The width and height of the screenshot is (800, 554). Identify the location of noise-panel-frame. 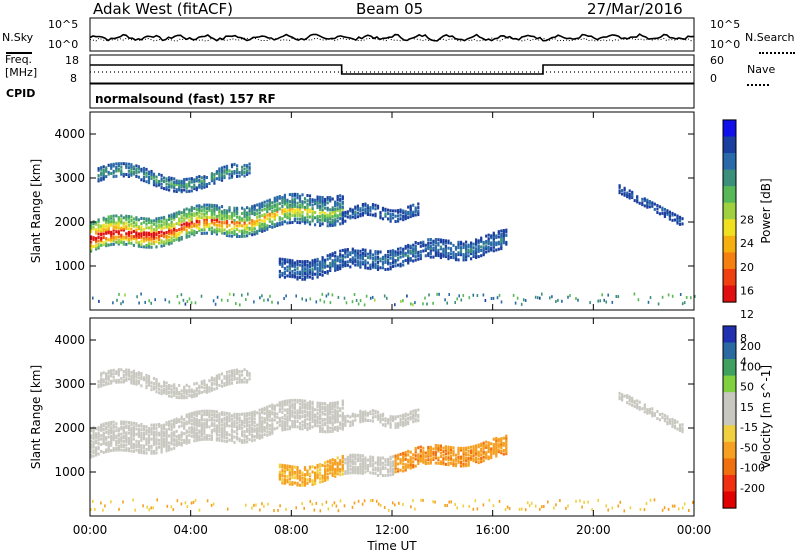
(392, 34).